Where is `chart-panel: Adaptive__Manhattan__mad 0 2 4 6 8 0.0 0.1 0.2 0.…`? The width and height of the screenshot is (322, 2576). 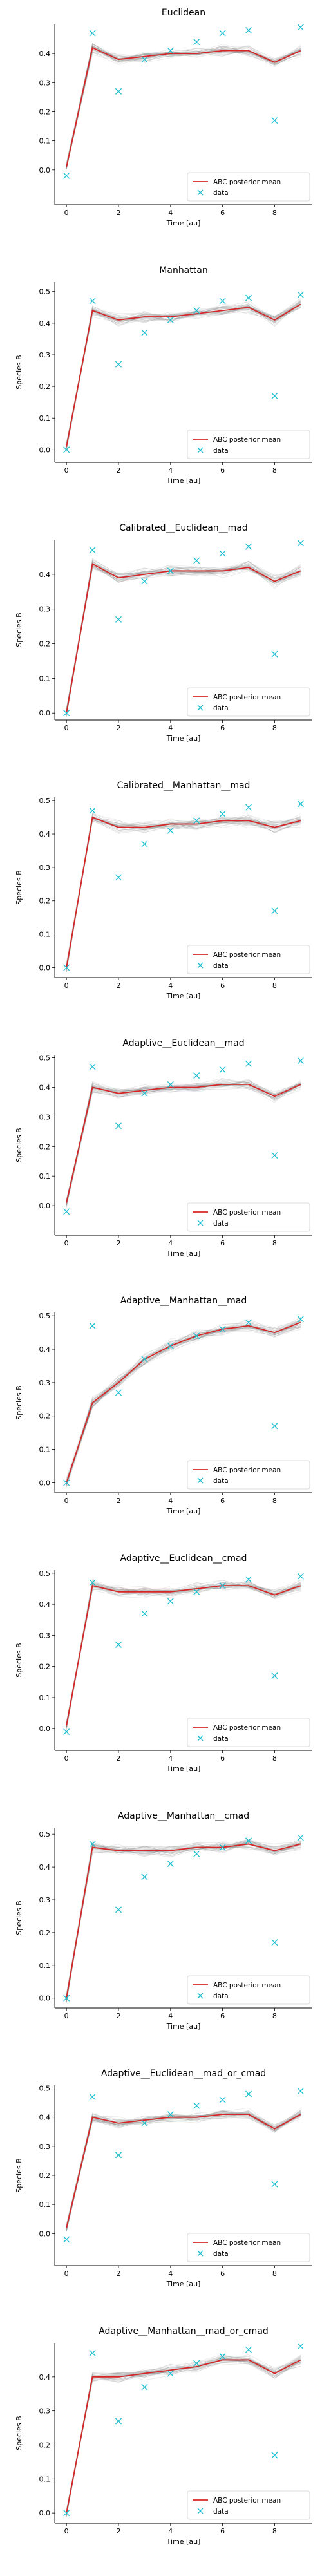 chart-panel: Adaptive__Manhattan__mad 0 2 4 6 8 0.0 0.1 0.2 0.… is located at coordinates (163, 1405).